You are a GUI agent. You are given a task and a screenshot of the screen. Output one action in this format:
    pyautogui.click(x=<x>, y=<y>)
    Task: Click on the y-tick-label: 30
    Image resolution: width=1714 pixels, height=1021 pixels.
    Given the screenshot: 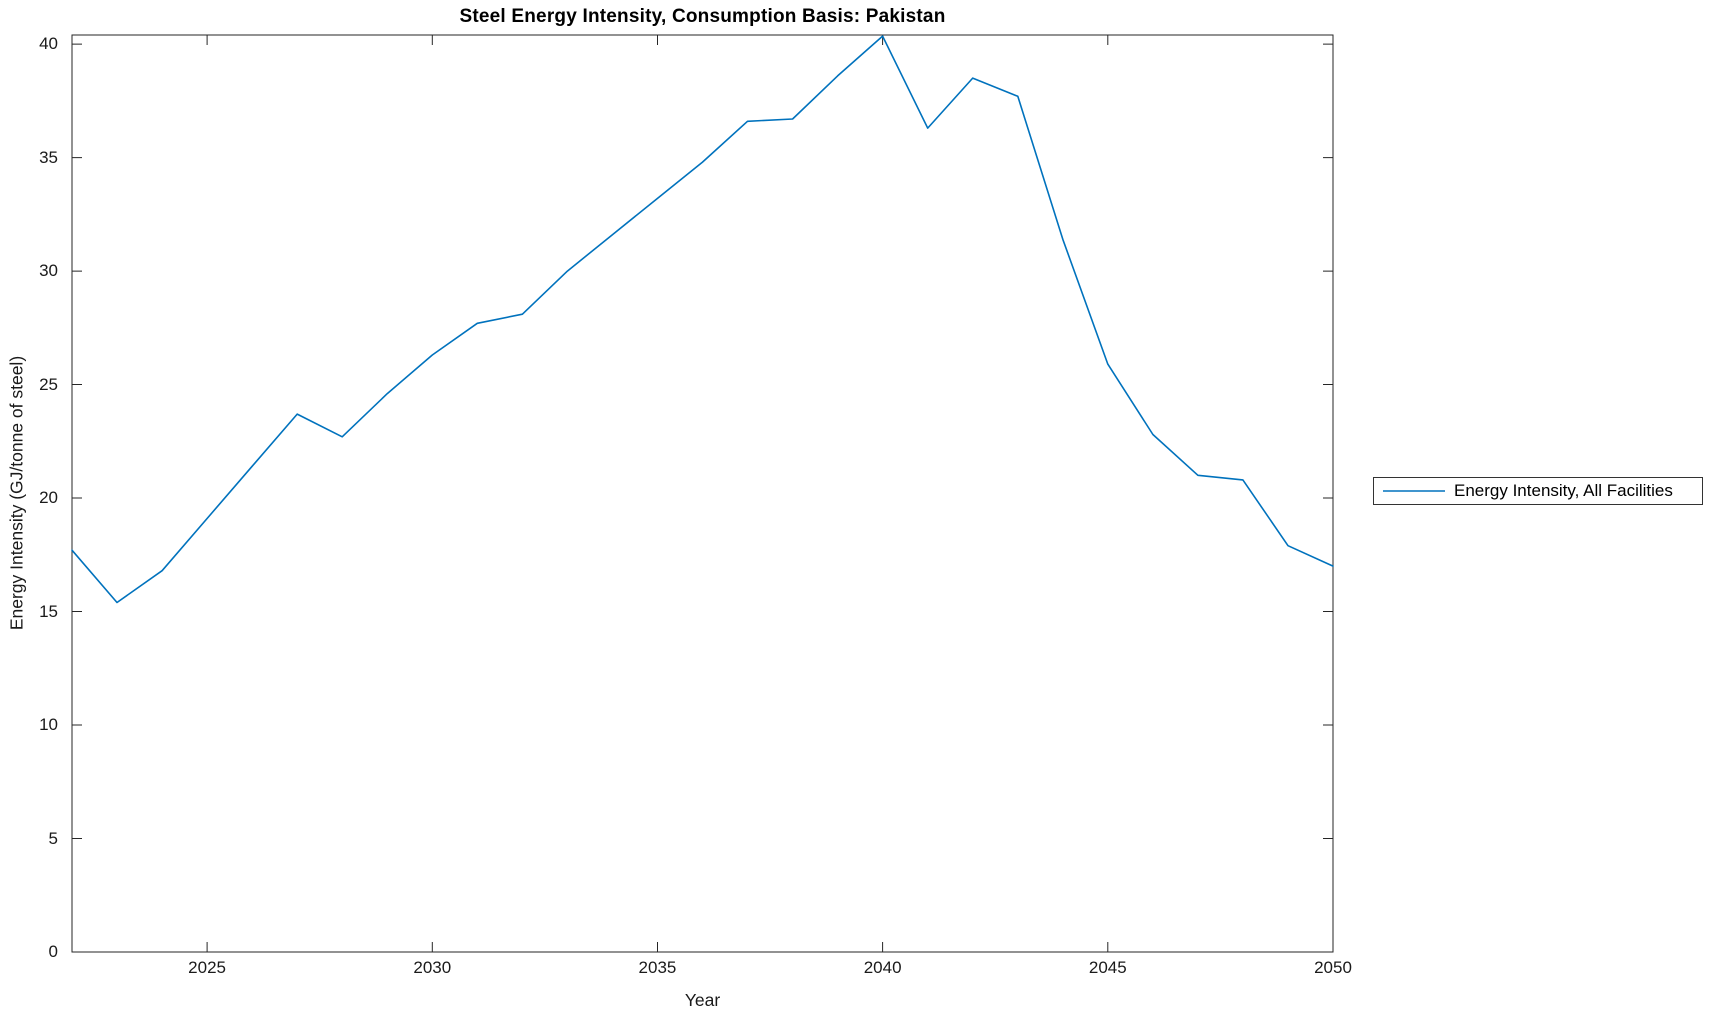 What is the action you would take?
    pyautogui.click(x=48, y=271)
    